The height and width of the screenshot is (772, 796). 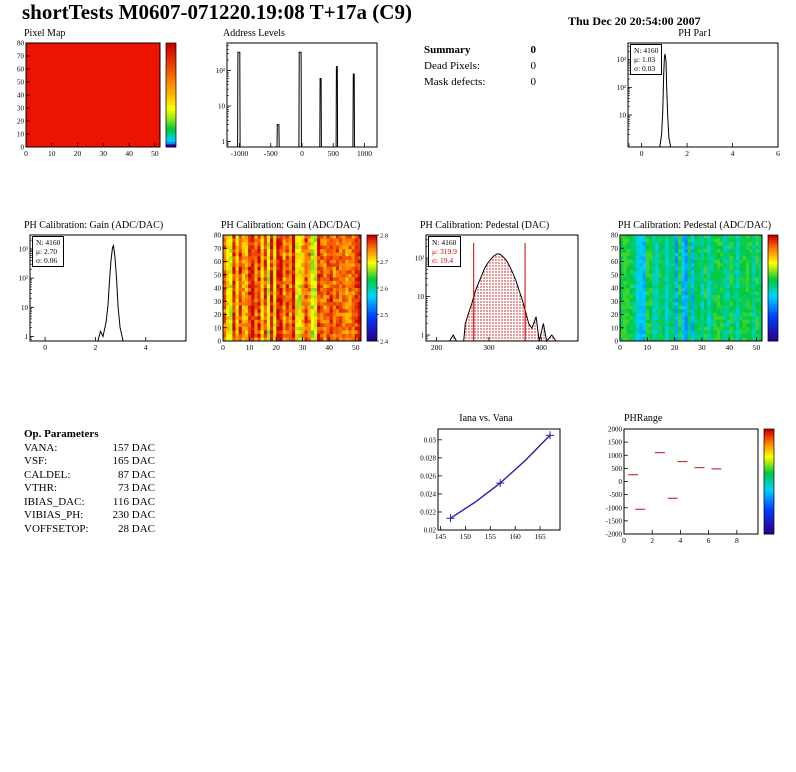 What do you see at coordinates (89, 476) in the screenshot?
I see `op-row-caldel: CALDEL: 87 DAC` at bounding box center [89, 476].